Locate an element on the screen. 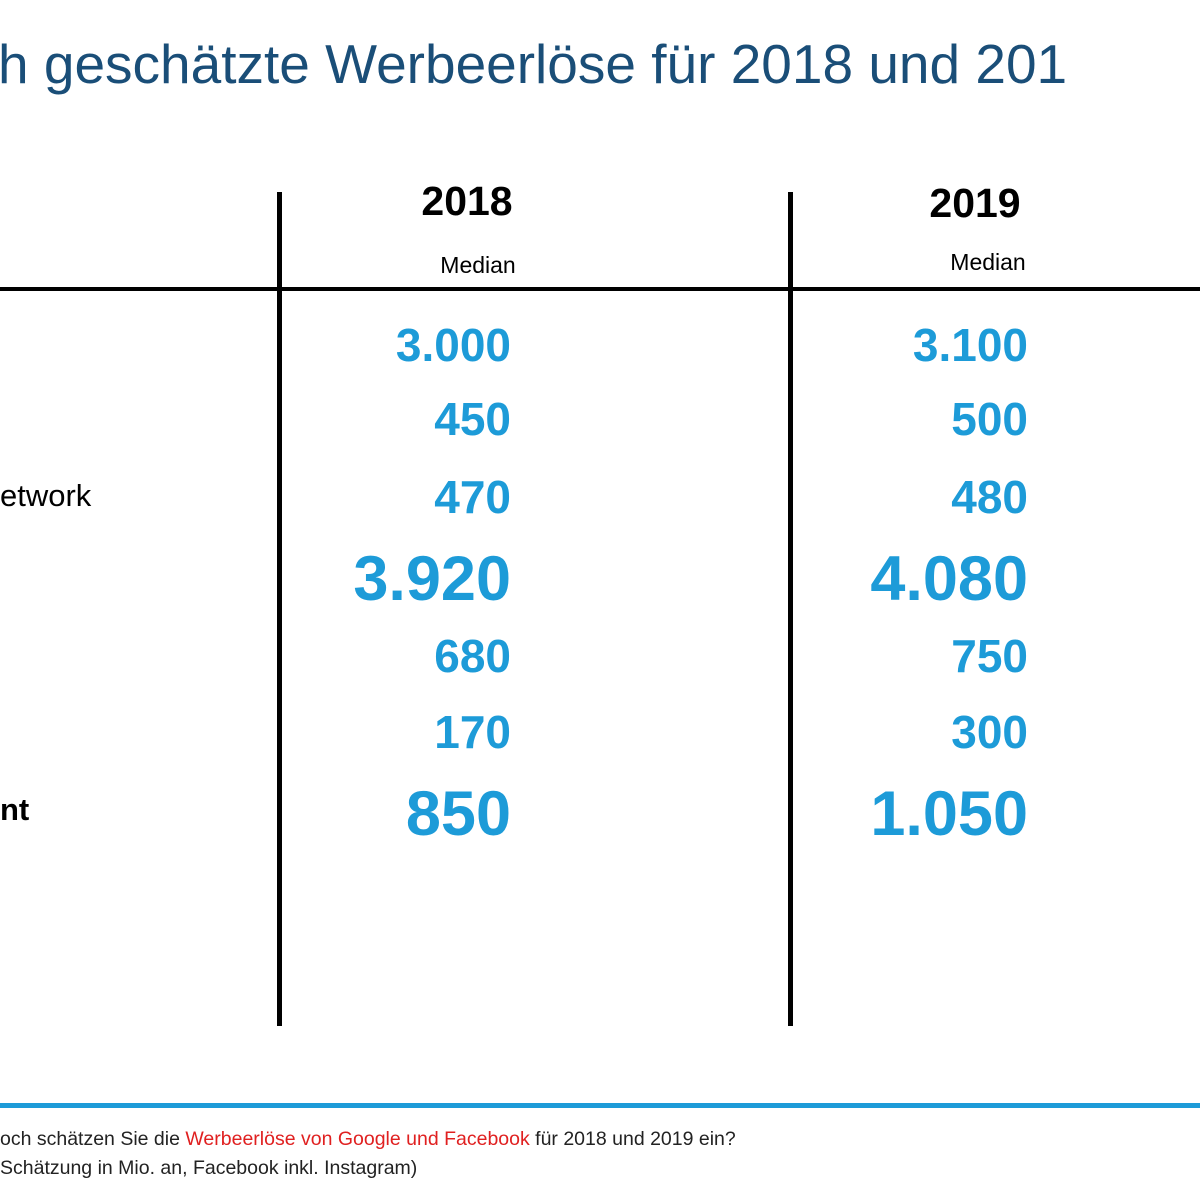  row-label: etwork is located at coordinates (46, 495).